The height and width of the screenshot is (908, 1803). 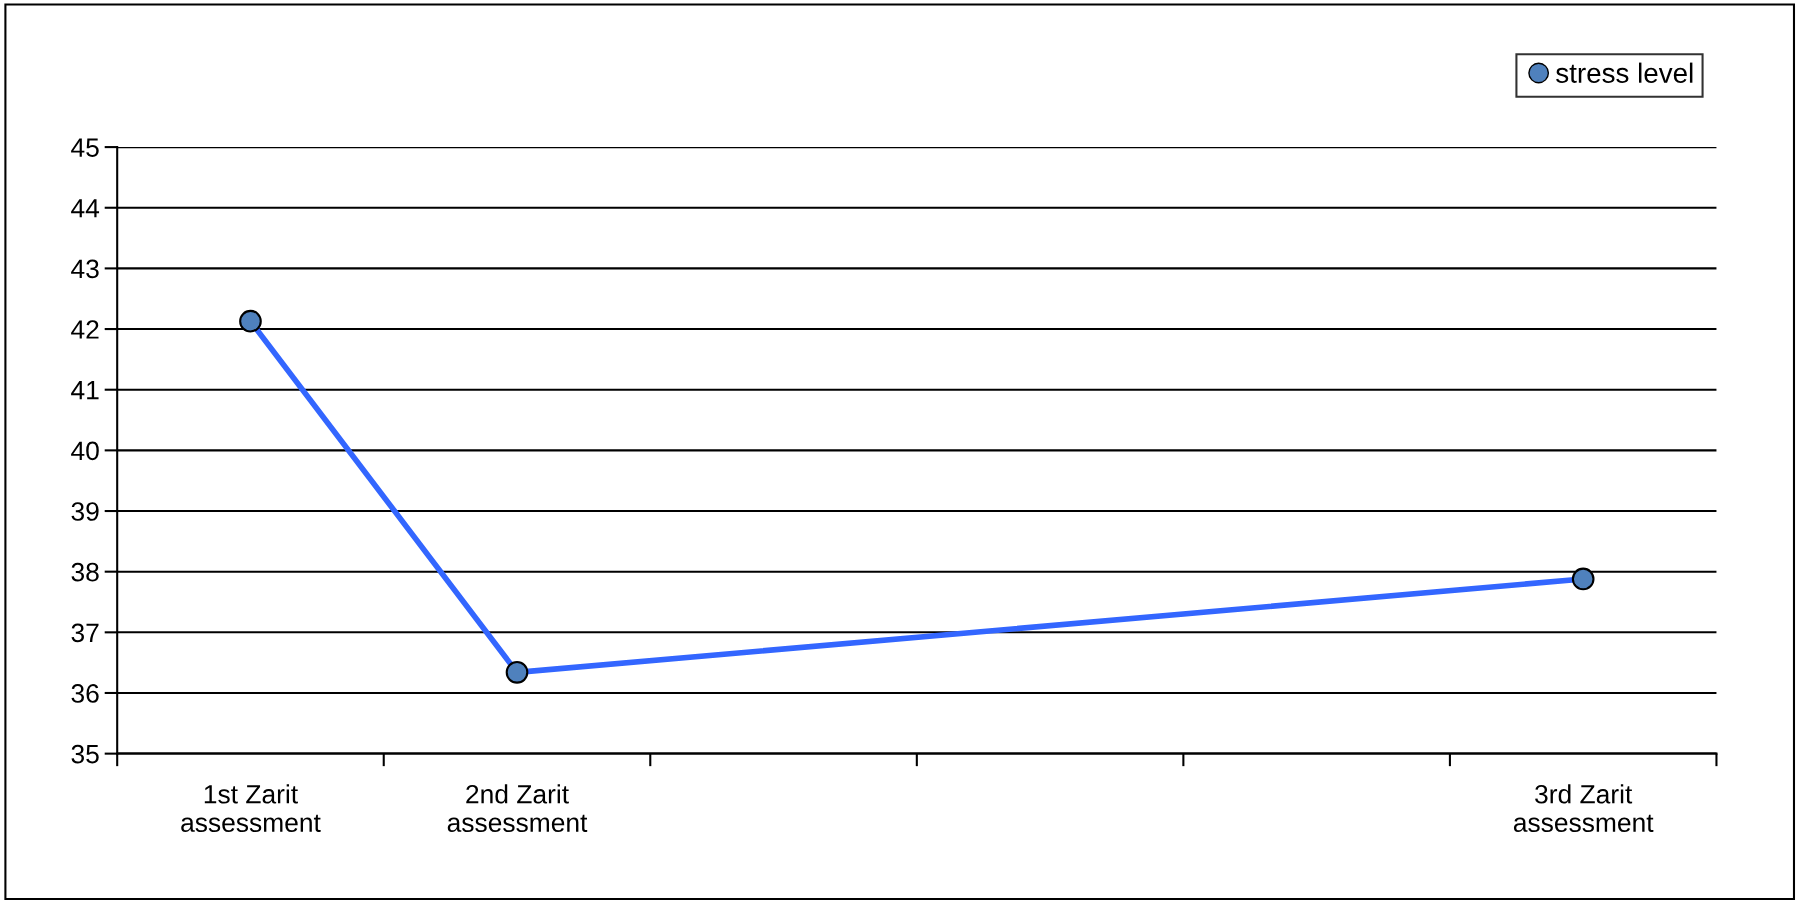 I want to click on y-tick-label: 35, so click(x=85, y=754).